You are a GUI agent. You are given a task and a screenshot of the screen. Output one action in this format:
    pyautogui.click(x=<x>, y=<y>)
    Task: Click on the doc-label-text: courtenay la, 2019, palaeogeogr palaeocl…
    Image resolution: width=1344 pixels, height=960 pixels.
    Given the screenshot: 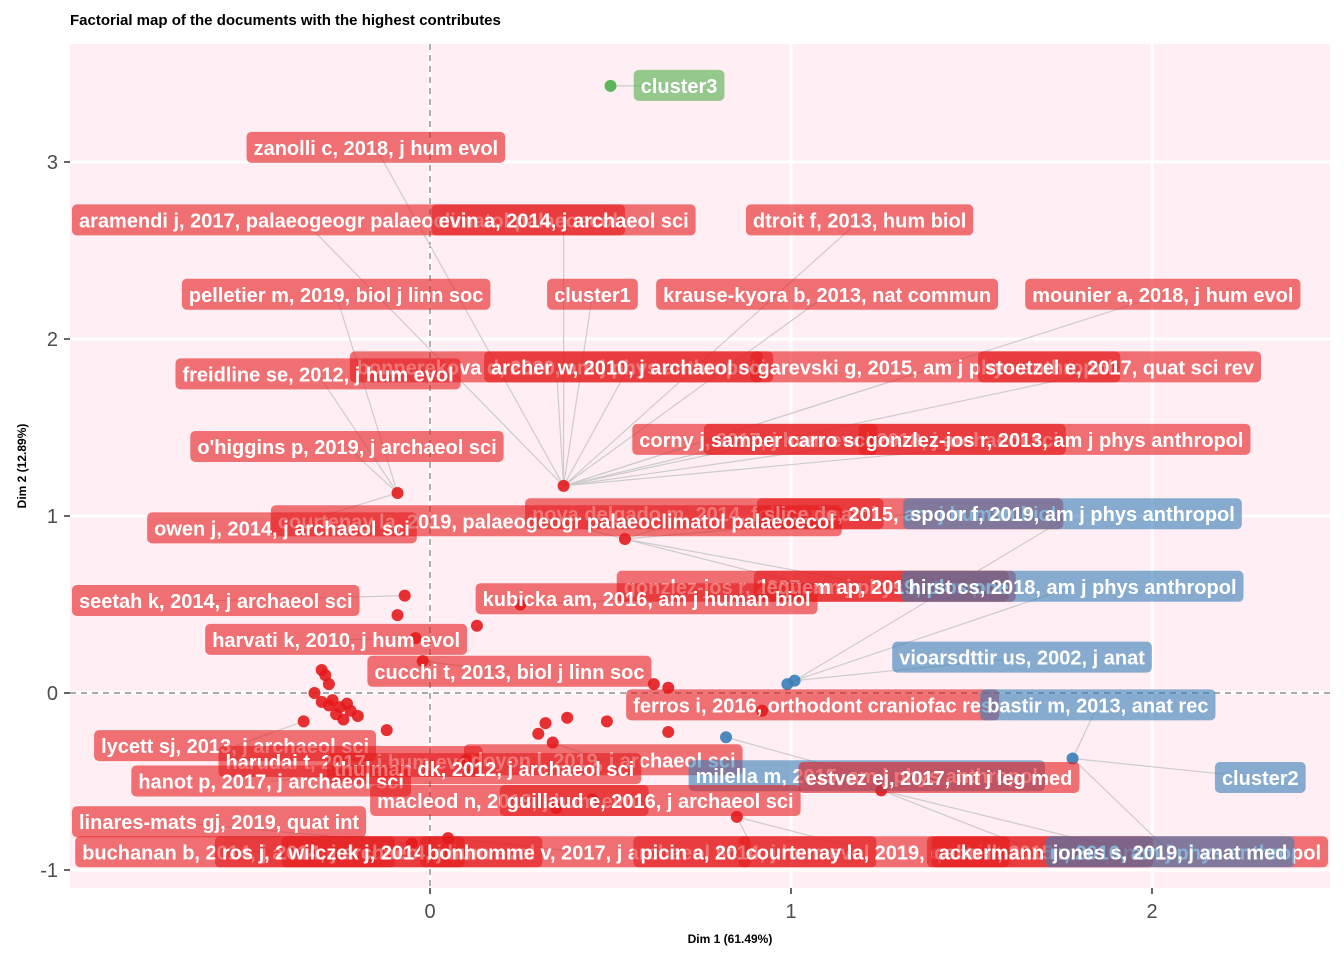 What is the action you would take?
    pyautogui.click(x=556, y=522)
    